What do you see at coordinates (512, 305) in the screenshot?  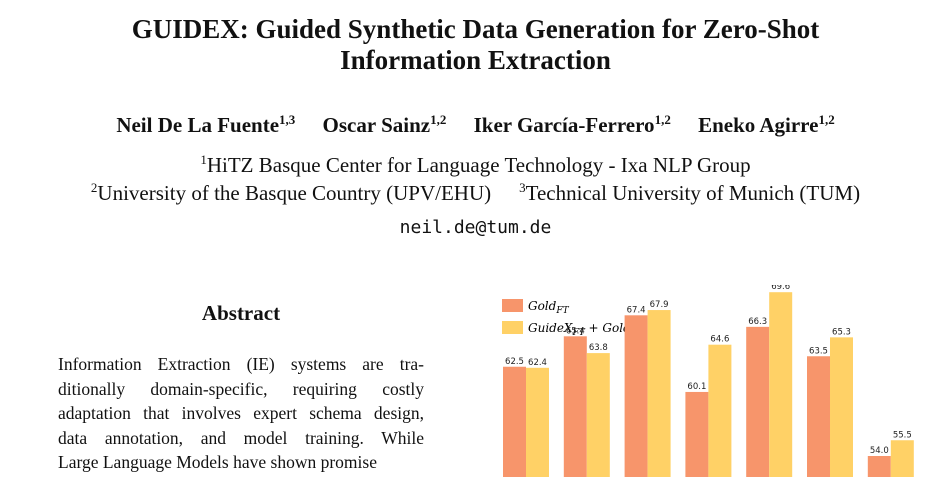 I see `legend-swatch-gold` at bounding box center [512, 305].